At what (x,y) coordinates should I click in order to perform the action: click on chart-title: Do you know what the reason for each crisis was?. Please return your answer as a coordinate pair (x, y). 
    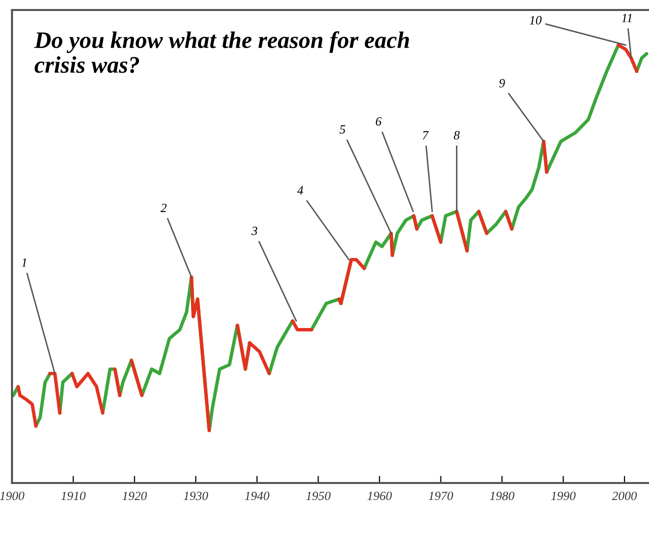
    Looking at the image, I should click on (221, 52).